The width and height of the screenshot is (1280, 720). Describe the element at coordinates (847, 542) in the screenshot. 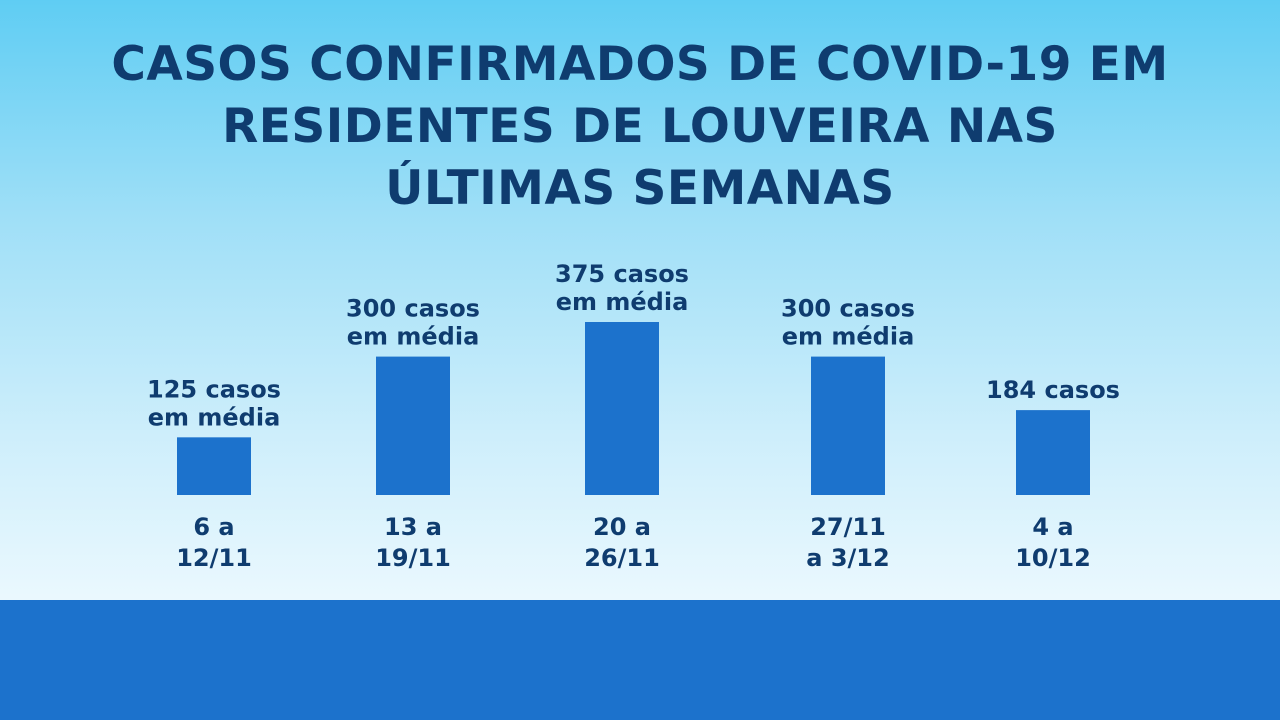

I see `category-label-4: 27/11 a 3/12` at that location.